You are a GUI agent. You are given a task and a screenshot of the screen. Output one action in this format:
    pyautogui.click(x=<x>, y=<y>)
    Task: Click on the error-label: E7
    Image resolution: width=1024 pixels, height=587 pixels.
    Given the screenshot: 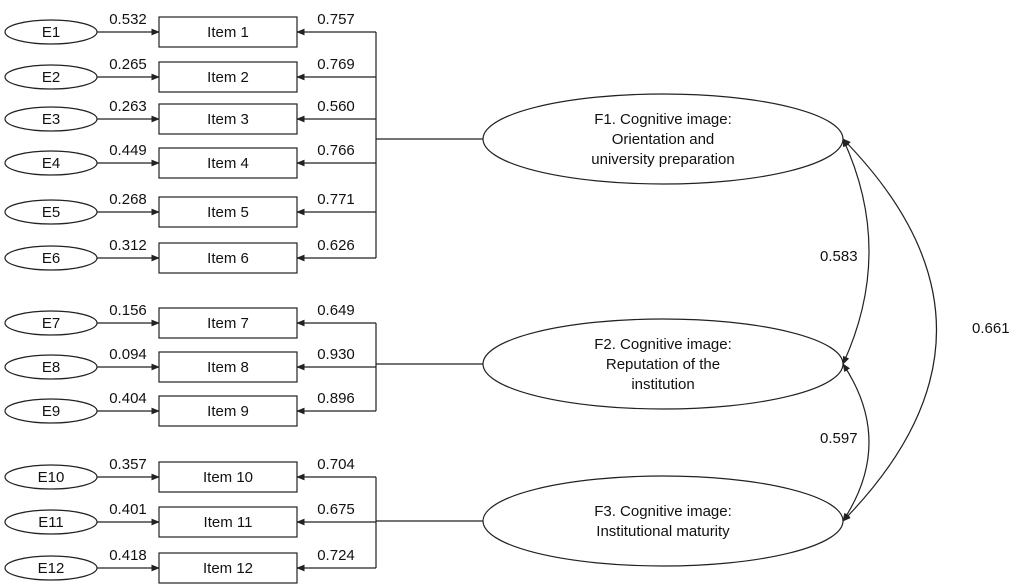 What is the action you would take?
    pyautogui.click(x=51, y=323)
    